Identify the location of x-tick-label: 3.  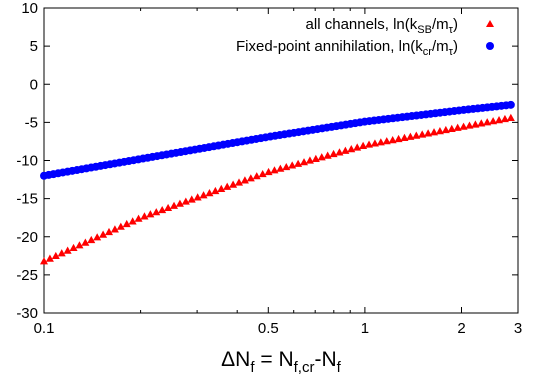
(518, 328).